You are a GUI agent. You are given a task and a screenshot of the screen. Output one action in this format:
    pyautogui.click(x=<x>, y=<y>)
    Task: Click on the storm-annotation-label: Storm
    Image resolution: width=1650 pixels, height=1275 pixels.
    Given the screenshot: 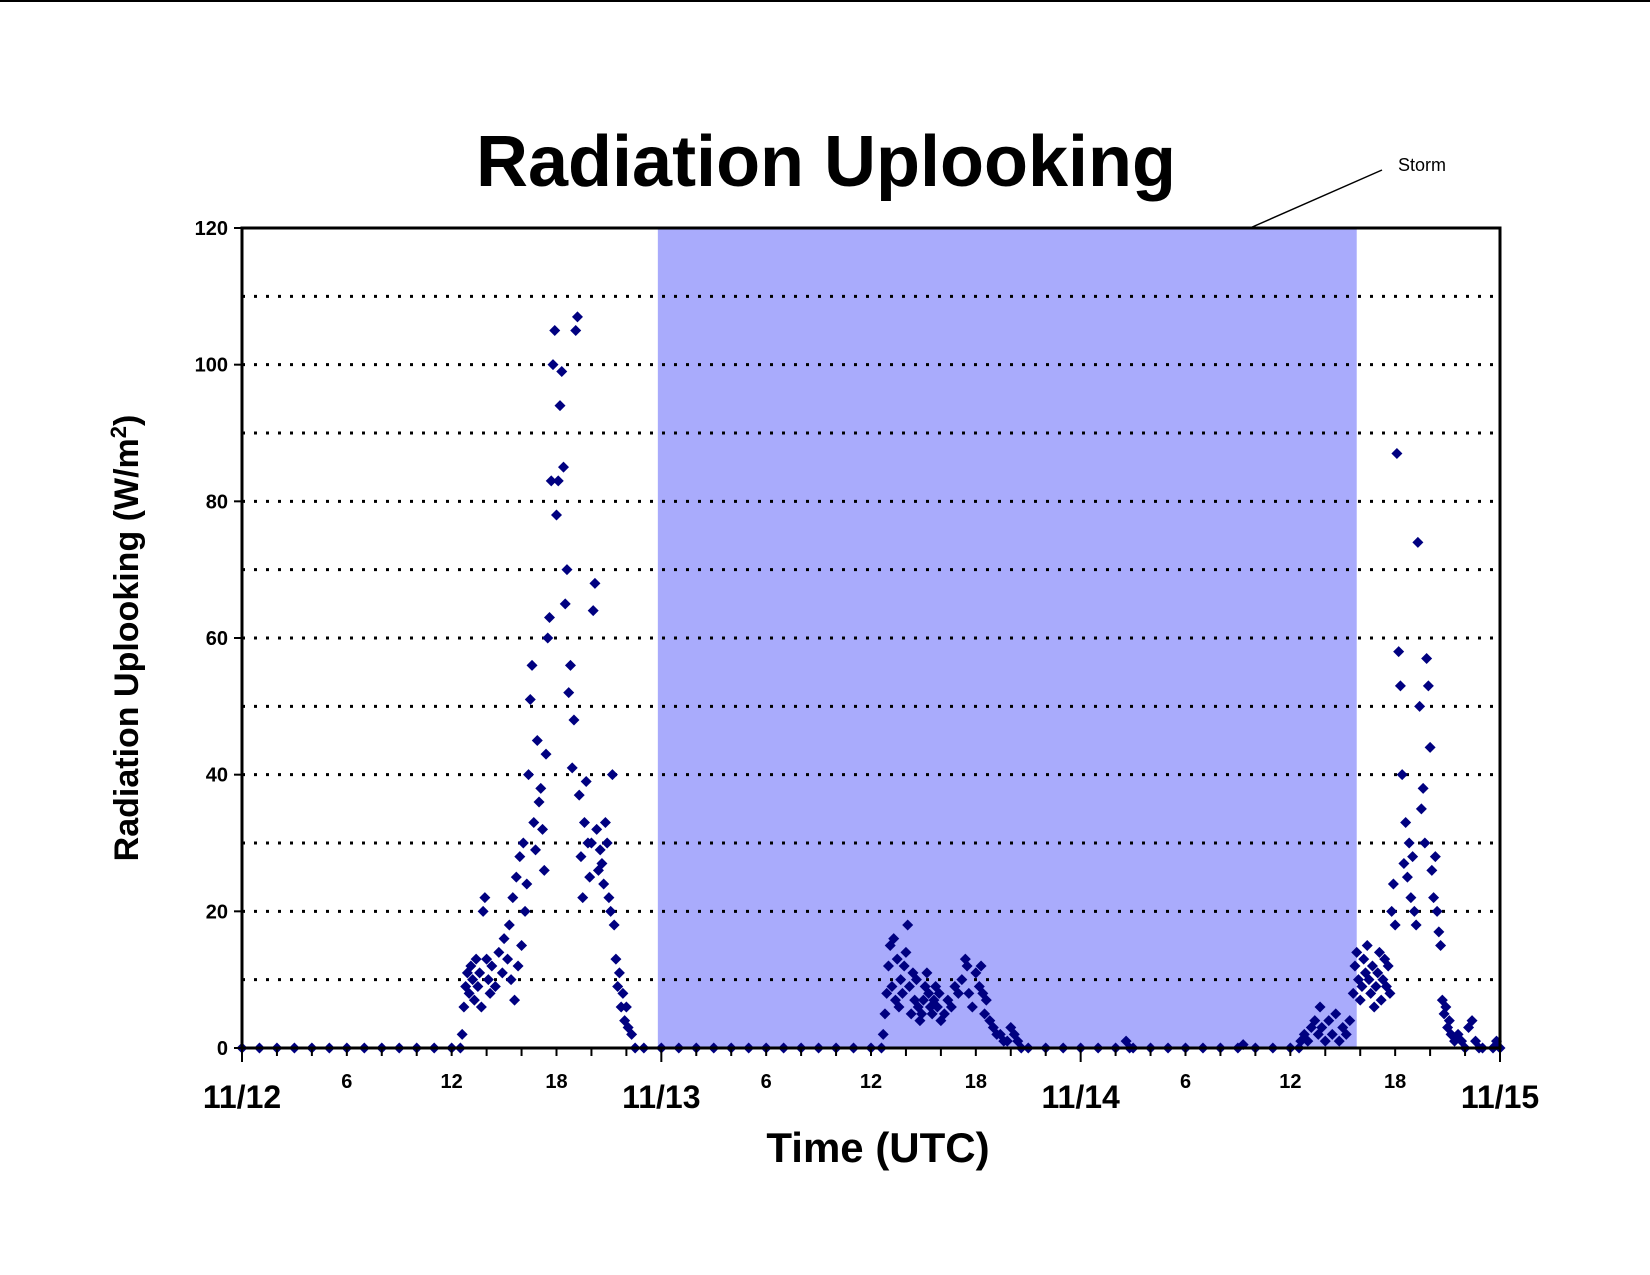 What is the action you would take?
    pyautogui.click(x=1422, y=165)
    